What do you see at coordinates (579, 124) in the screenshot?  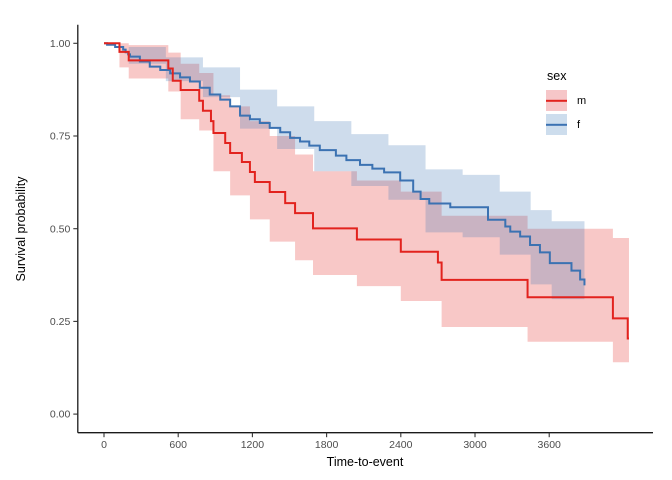 I see `legend-label-f: f` at bounding box center [579, 124].